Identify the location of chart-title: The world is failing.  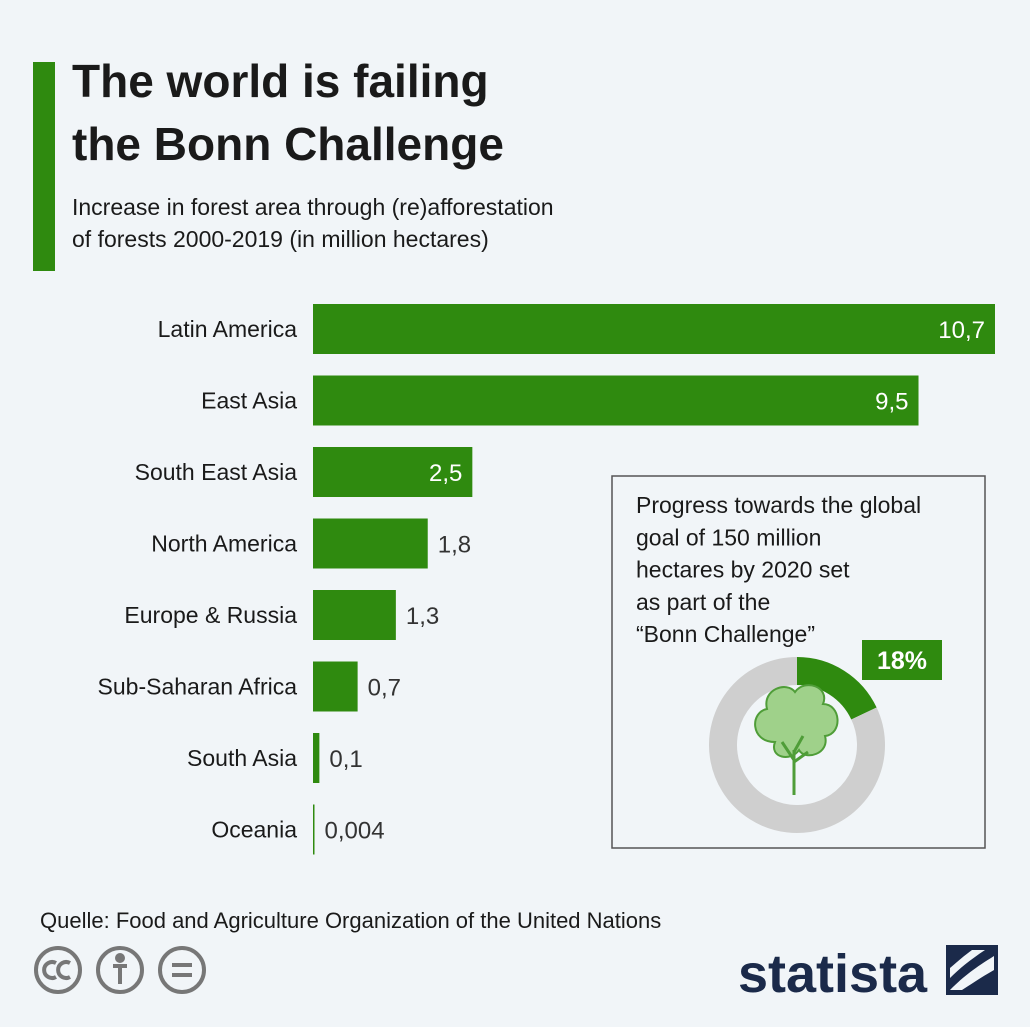
(280, 81).